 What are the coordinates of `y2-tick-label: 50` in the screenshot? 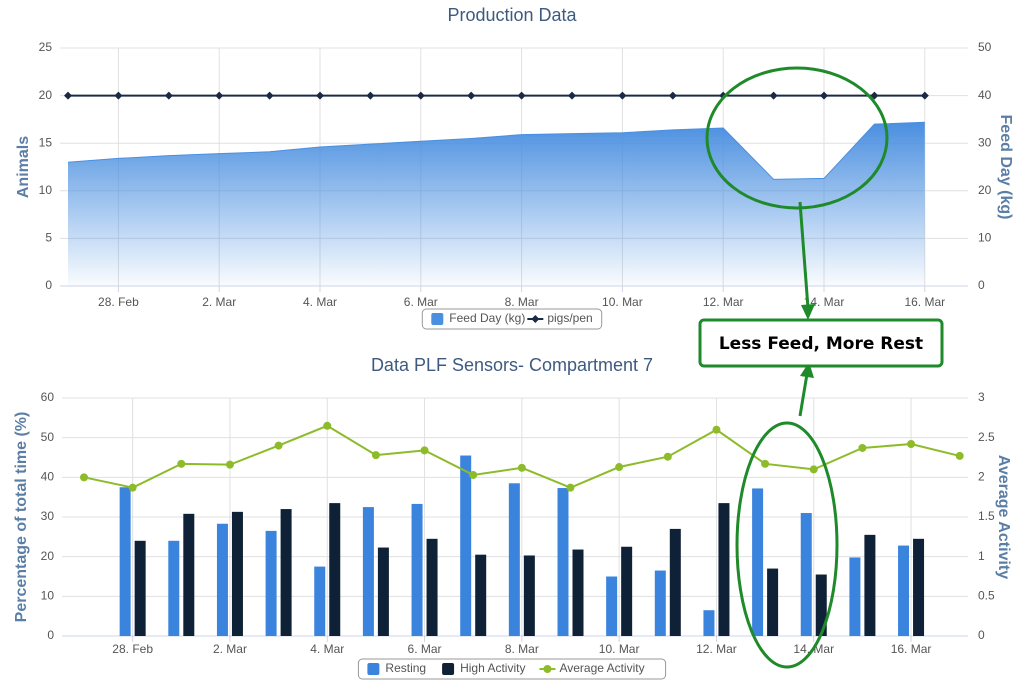 It's located at (985, 47).